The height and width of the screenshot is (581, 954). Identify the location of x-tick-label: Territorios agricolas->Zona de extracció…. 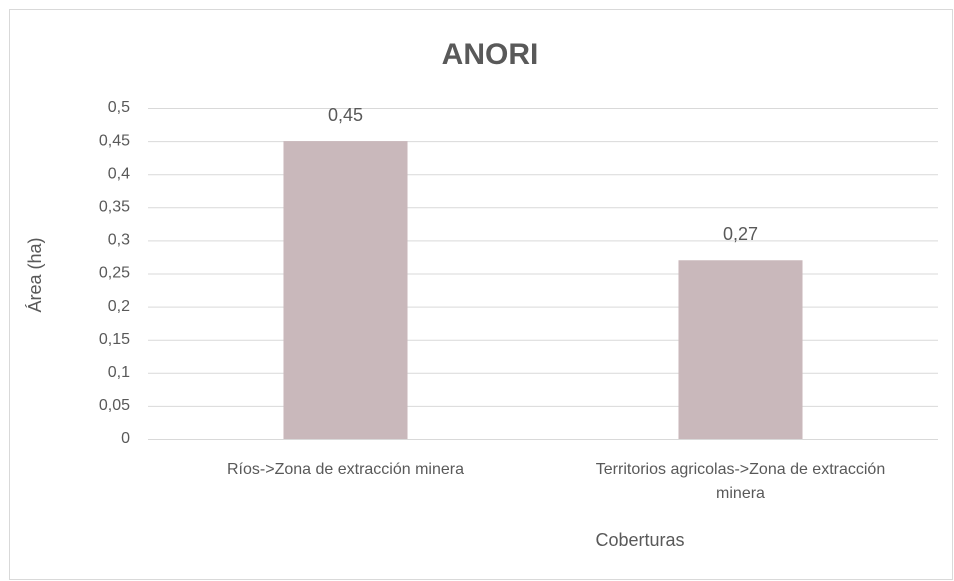
(740, 481).